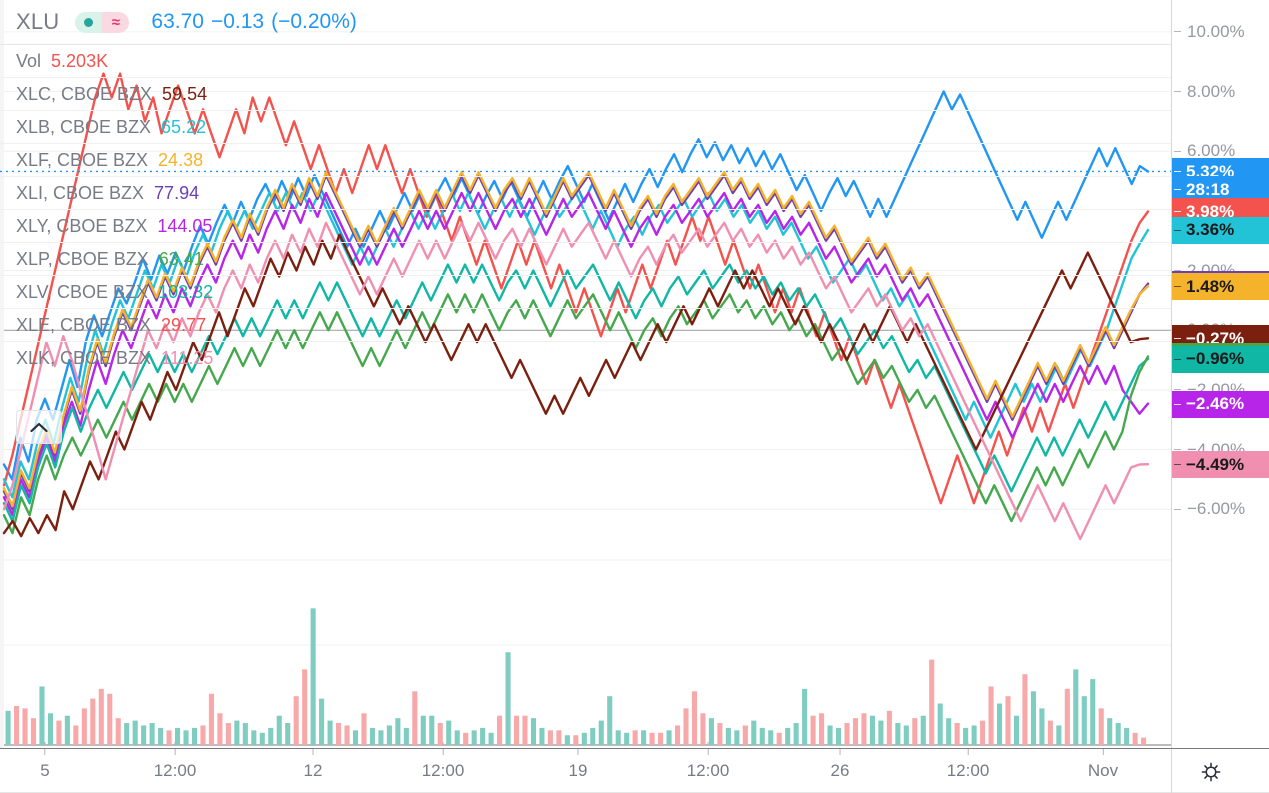 This screenshot has width=1269, height=793. I want to click on last-price: 63.70, so click(177, 21).